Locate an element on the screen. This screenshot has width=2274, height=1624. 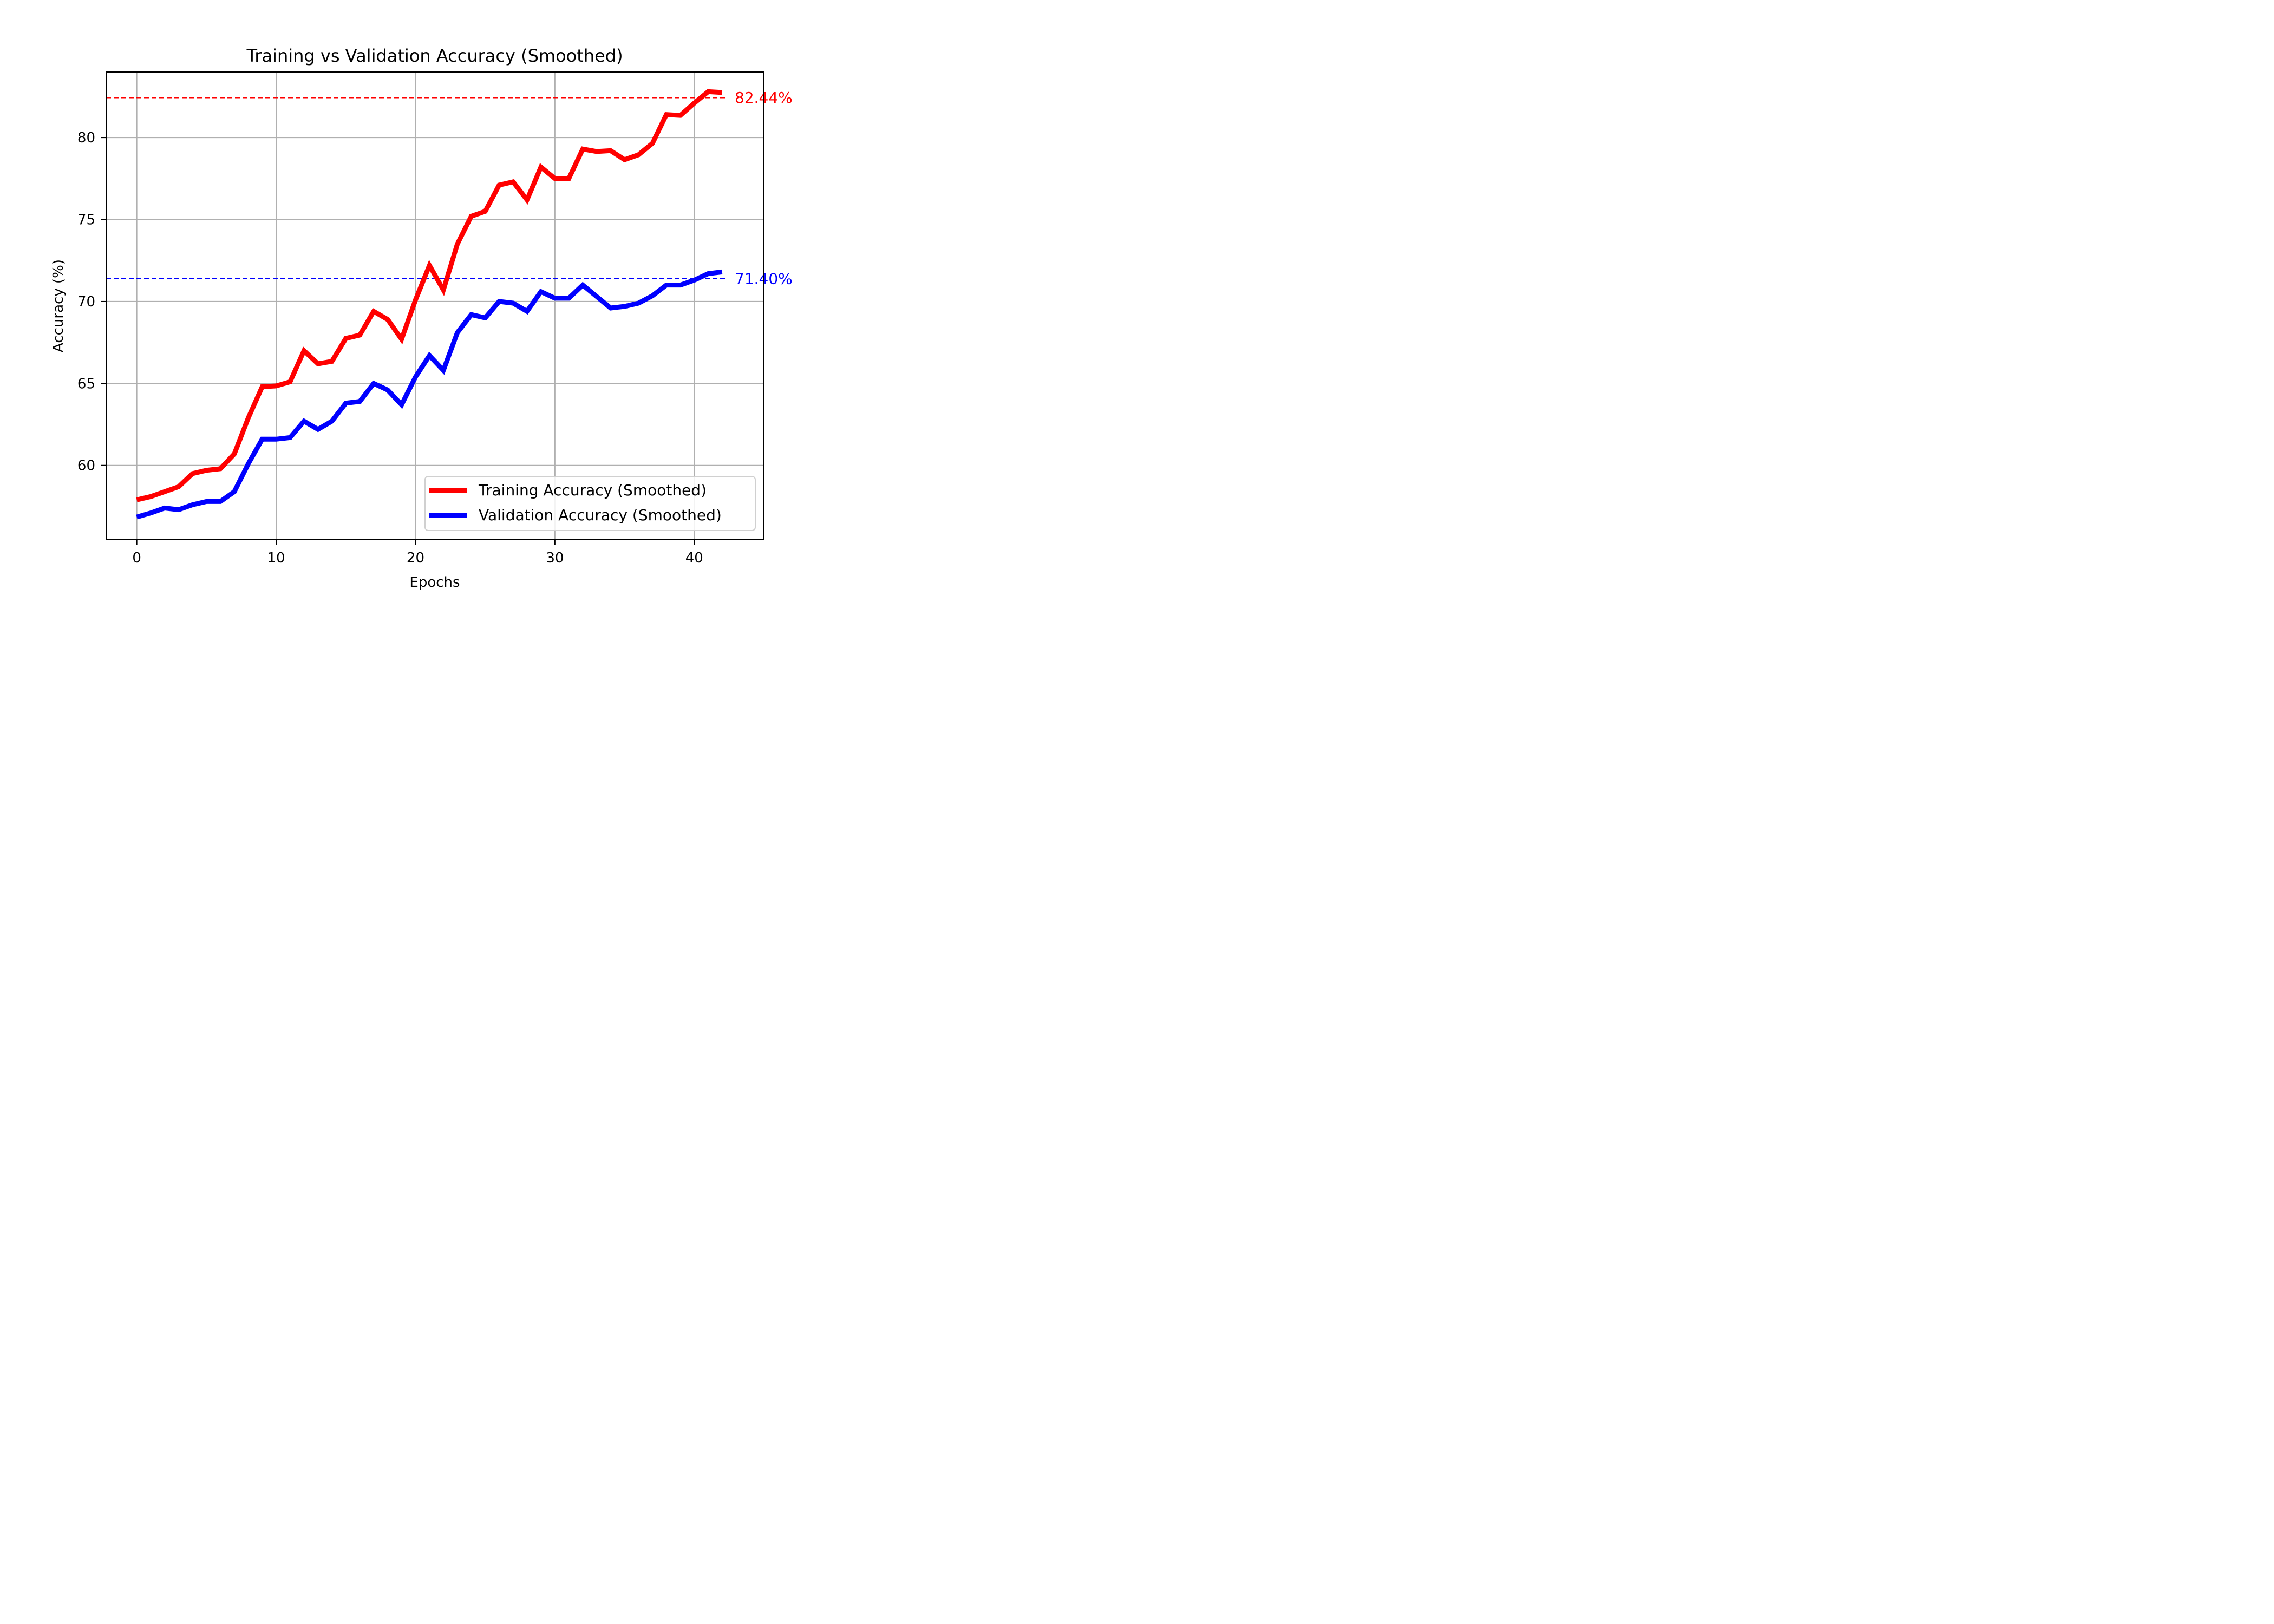
y-tick-label: 75 is located at coordinates (86, 220).